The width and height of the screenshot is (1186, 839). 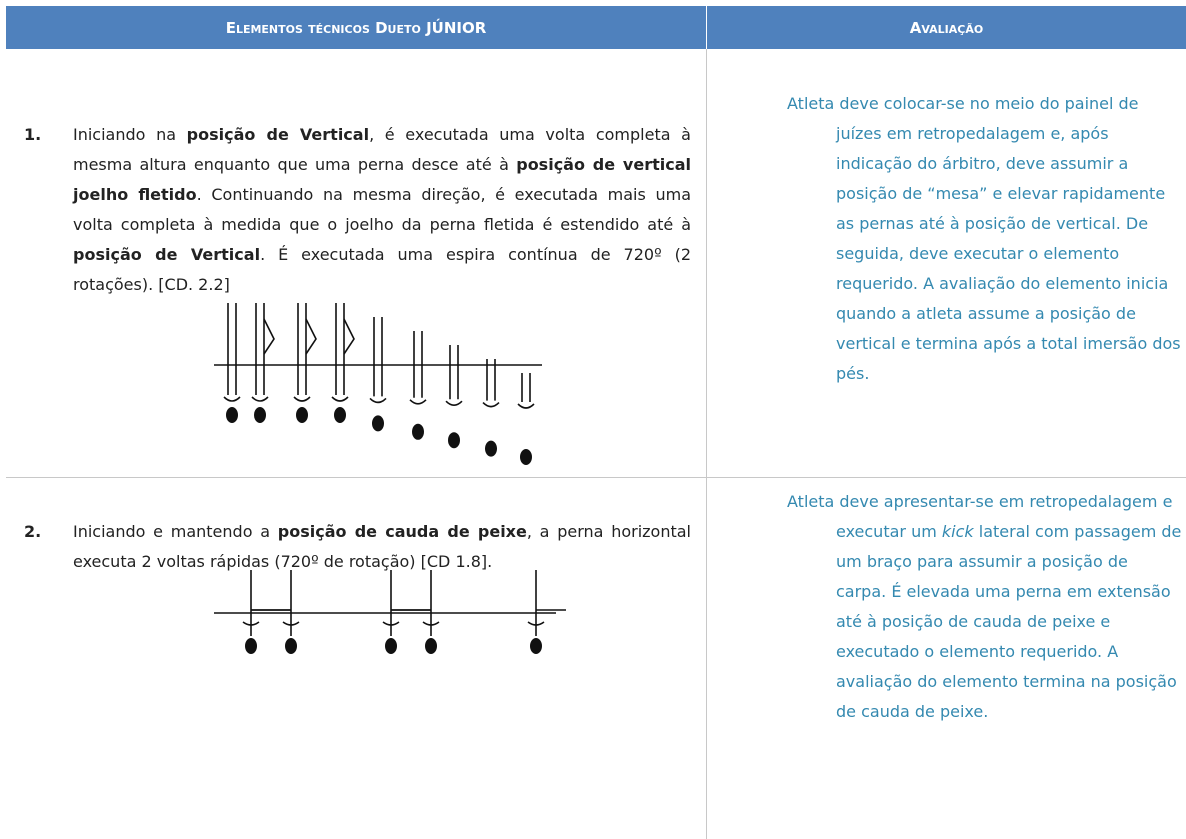 What do you see at coordinates (33, 531) in the screenshot?
I see `row-number: 2.` at bounding box center [33, 531].